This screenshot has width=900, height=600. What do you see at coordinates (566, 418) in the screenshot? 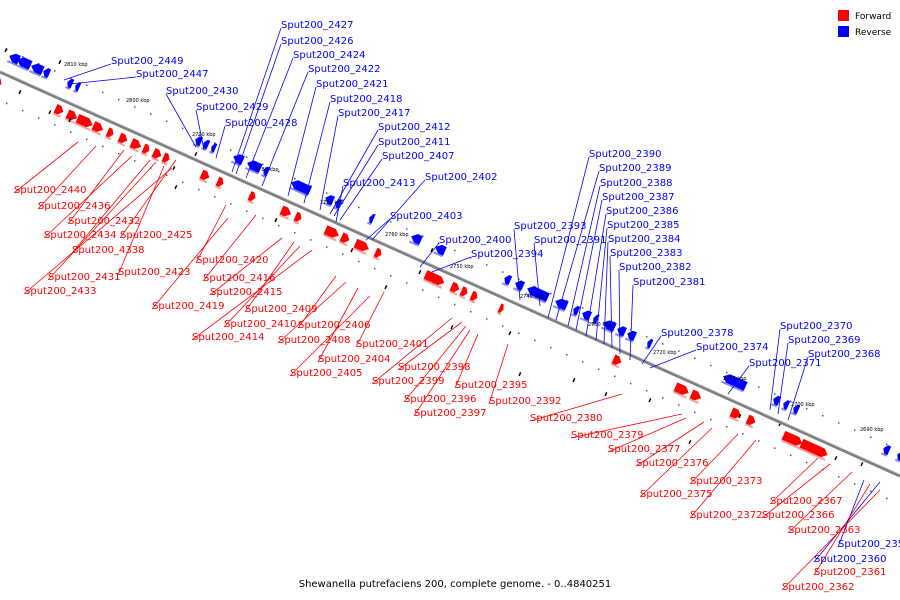
I see `gene-label: Sput200_2380` at bounding box center [566, 418].